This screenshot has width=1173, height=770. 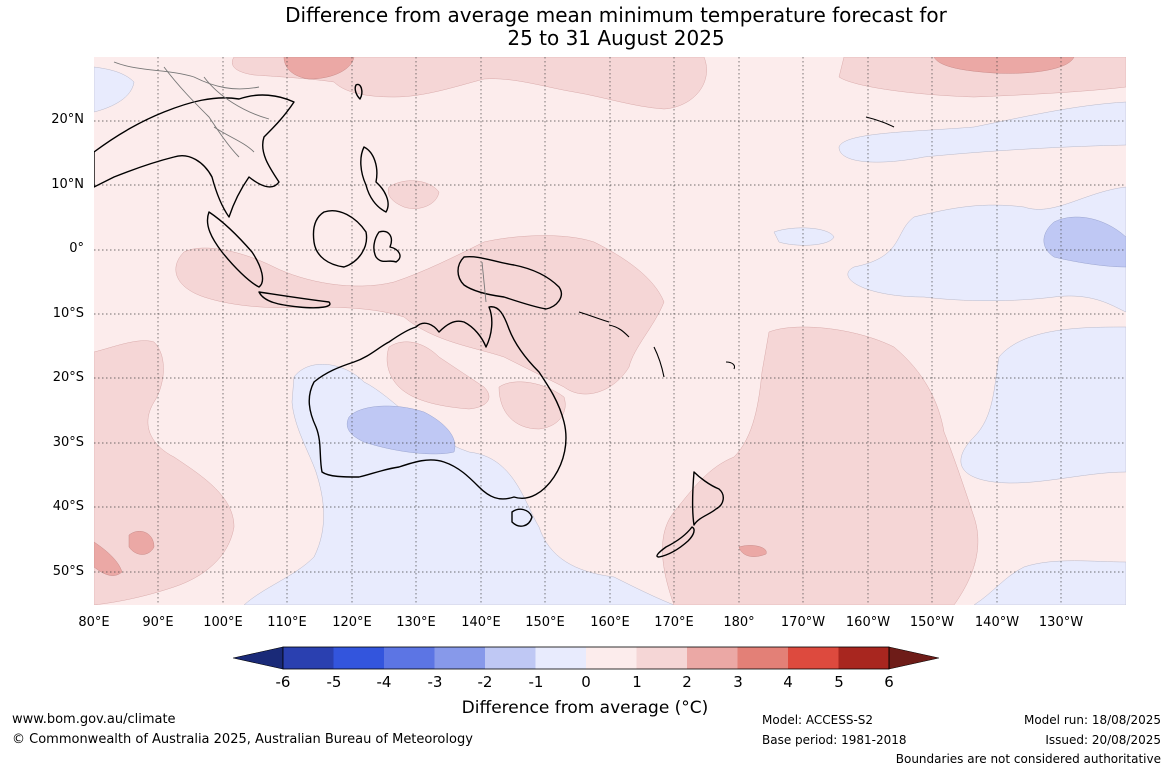 What do you see at coordinates (435, 682) in the screenshot?
I see `colorbar-tick-neg3: -3` at bounding box center [435, 682].